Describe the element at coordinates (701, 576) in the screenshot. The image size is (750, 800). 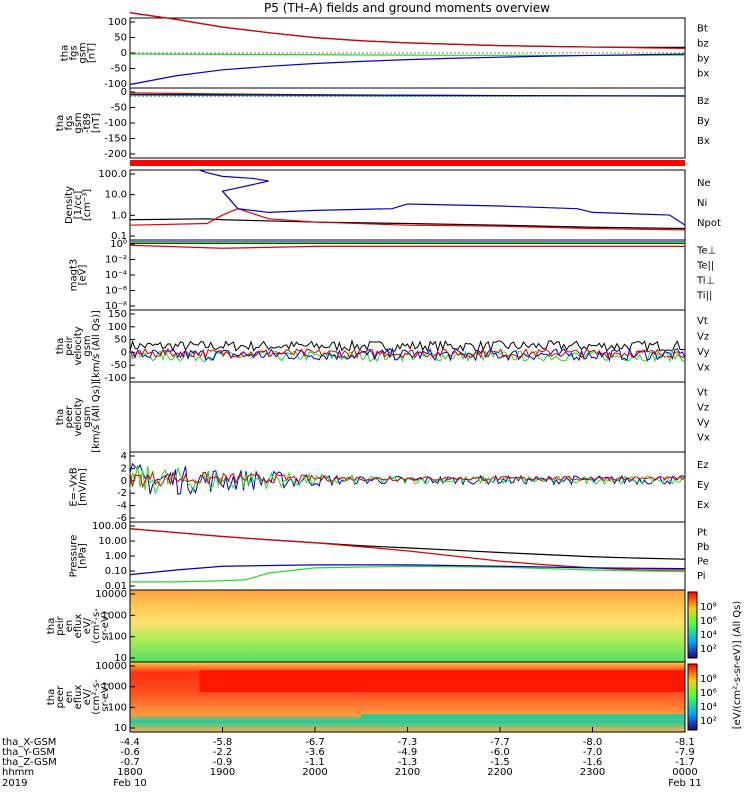
I see `legend-Pi: Pi` at that location.